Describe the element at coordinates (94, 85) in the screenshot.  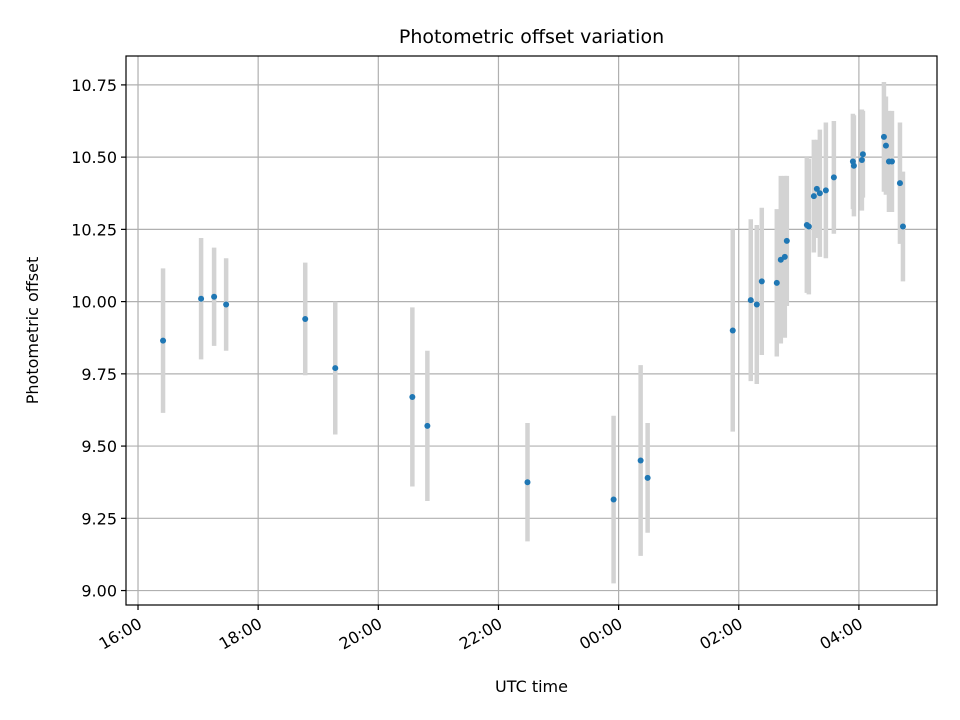
I see `y-tick-label: 10.75` at that location.